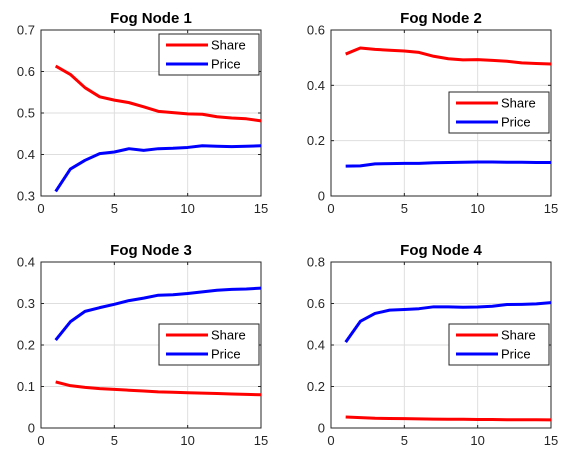  Describe the element at coordinates (316, 262) in the screenshot. I see `y-tick-label: 0.8` at that location.